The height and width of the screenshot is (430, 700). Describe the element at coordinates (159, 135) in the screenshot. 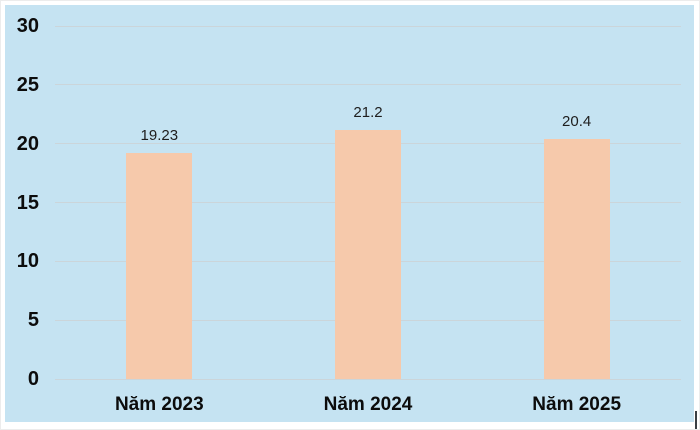

I see `bar-value-label: 19.23` at that location.